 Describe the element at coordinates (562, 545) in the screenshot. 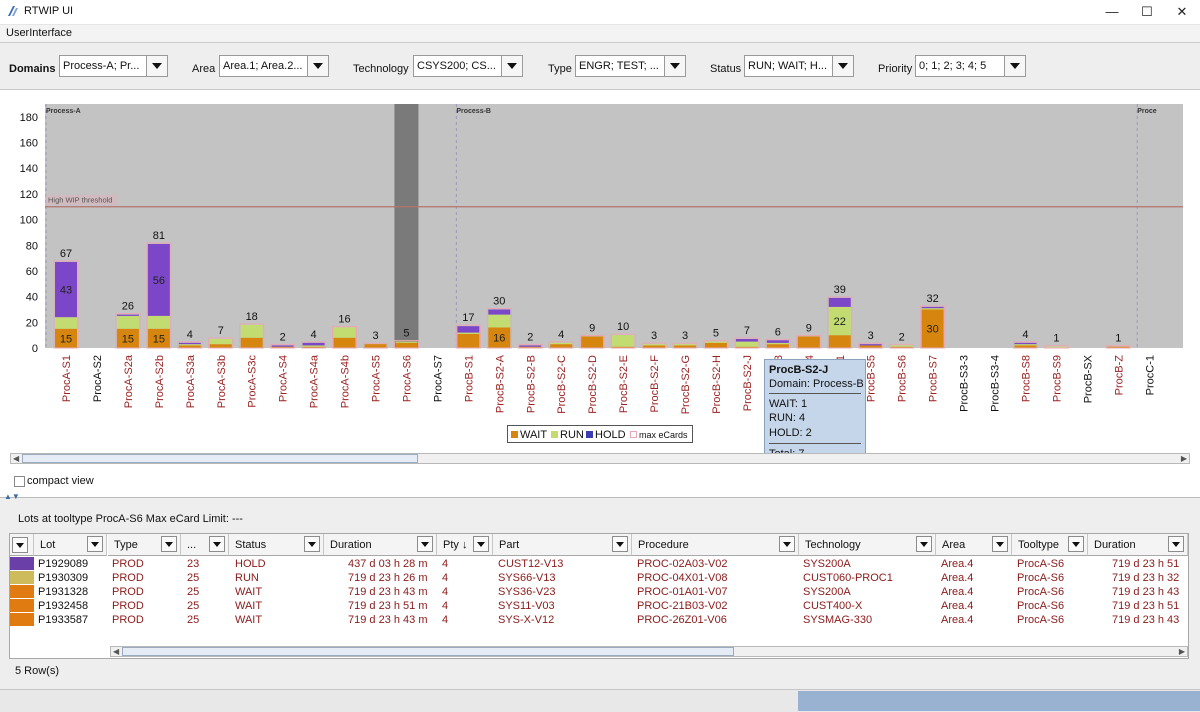

I see `header-part: Part` at that location.